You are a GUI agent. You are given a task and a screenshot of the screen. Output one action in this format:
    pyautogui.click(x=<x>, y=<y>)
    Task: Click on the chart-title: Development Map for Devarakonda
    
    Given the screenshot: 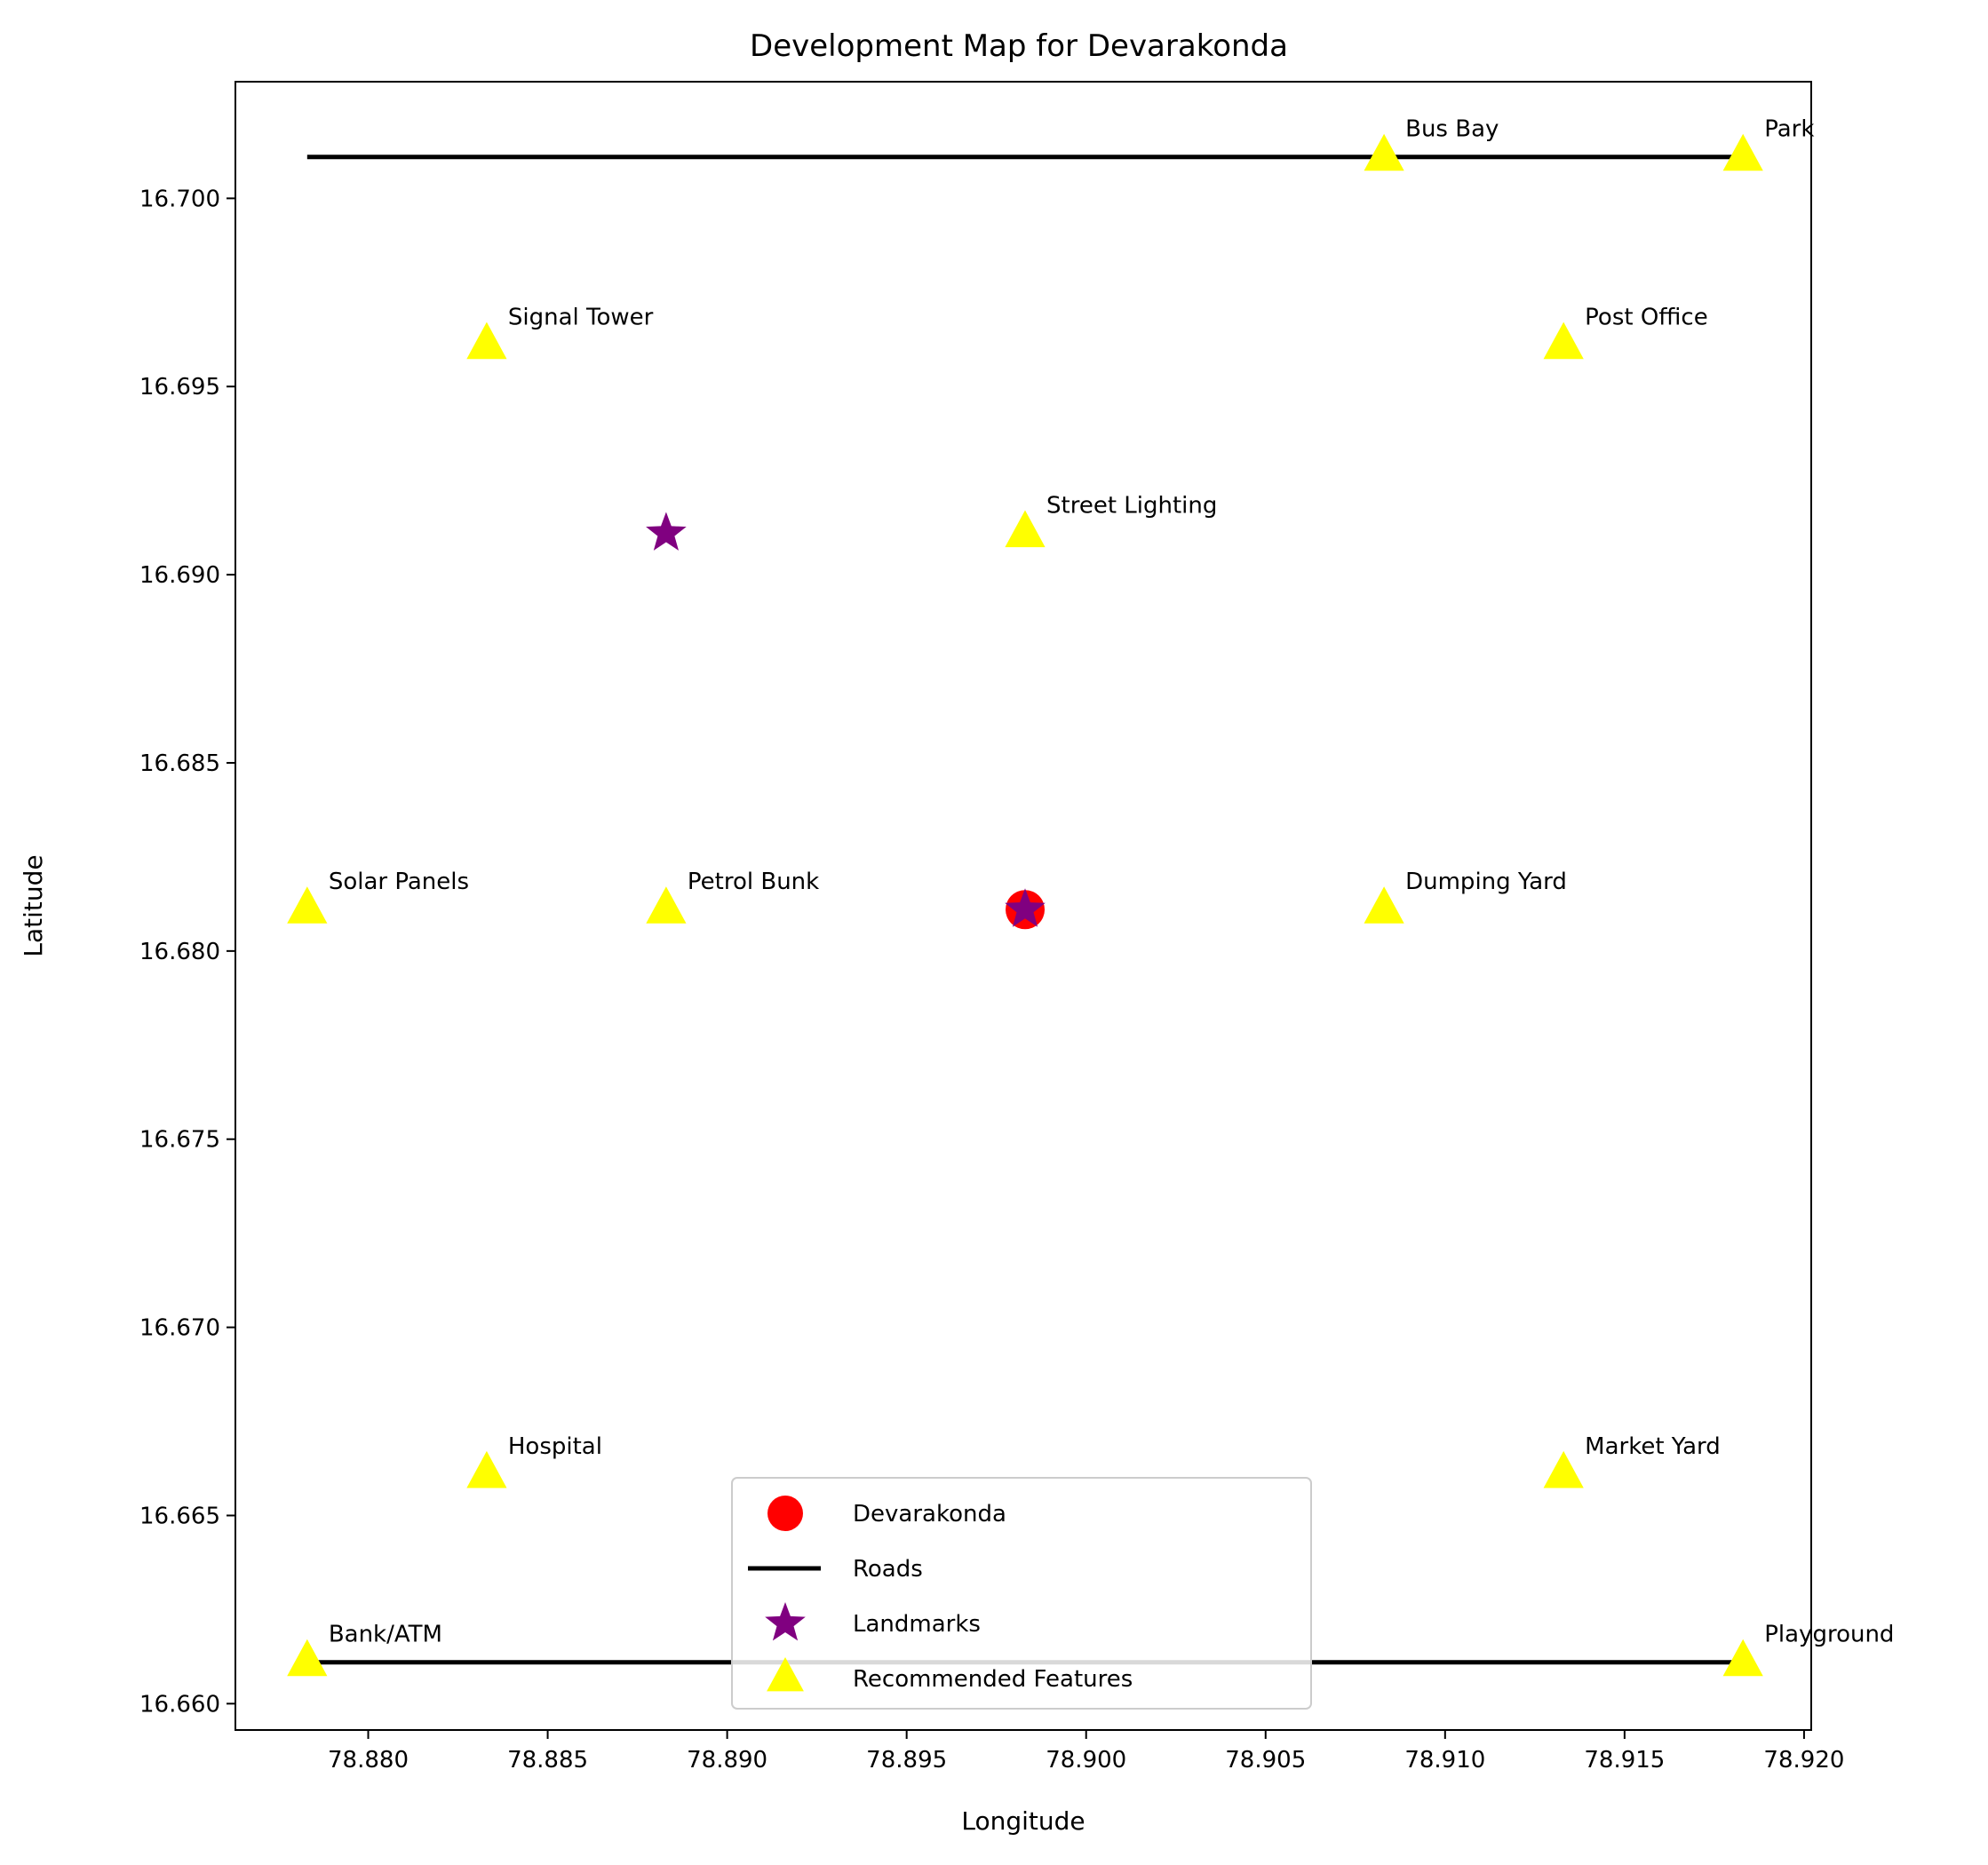 What is the action you would take?
    pyautogui.click(x=1019, y=46)
    